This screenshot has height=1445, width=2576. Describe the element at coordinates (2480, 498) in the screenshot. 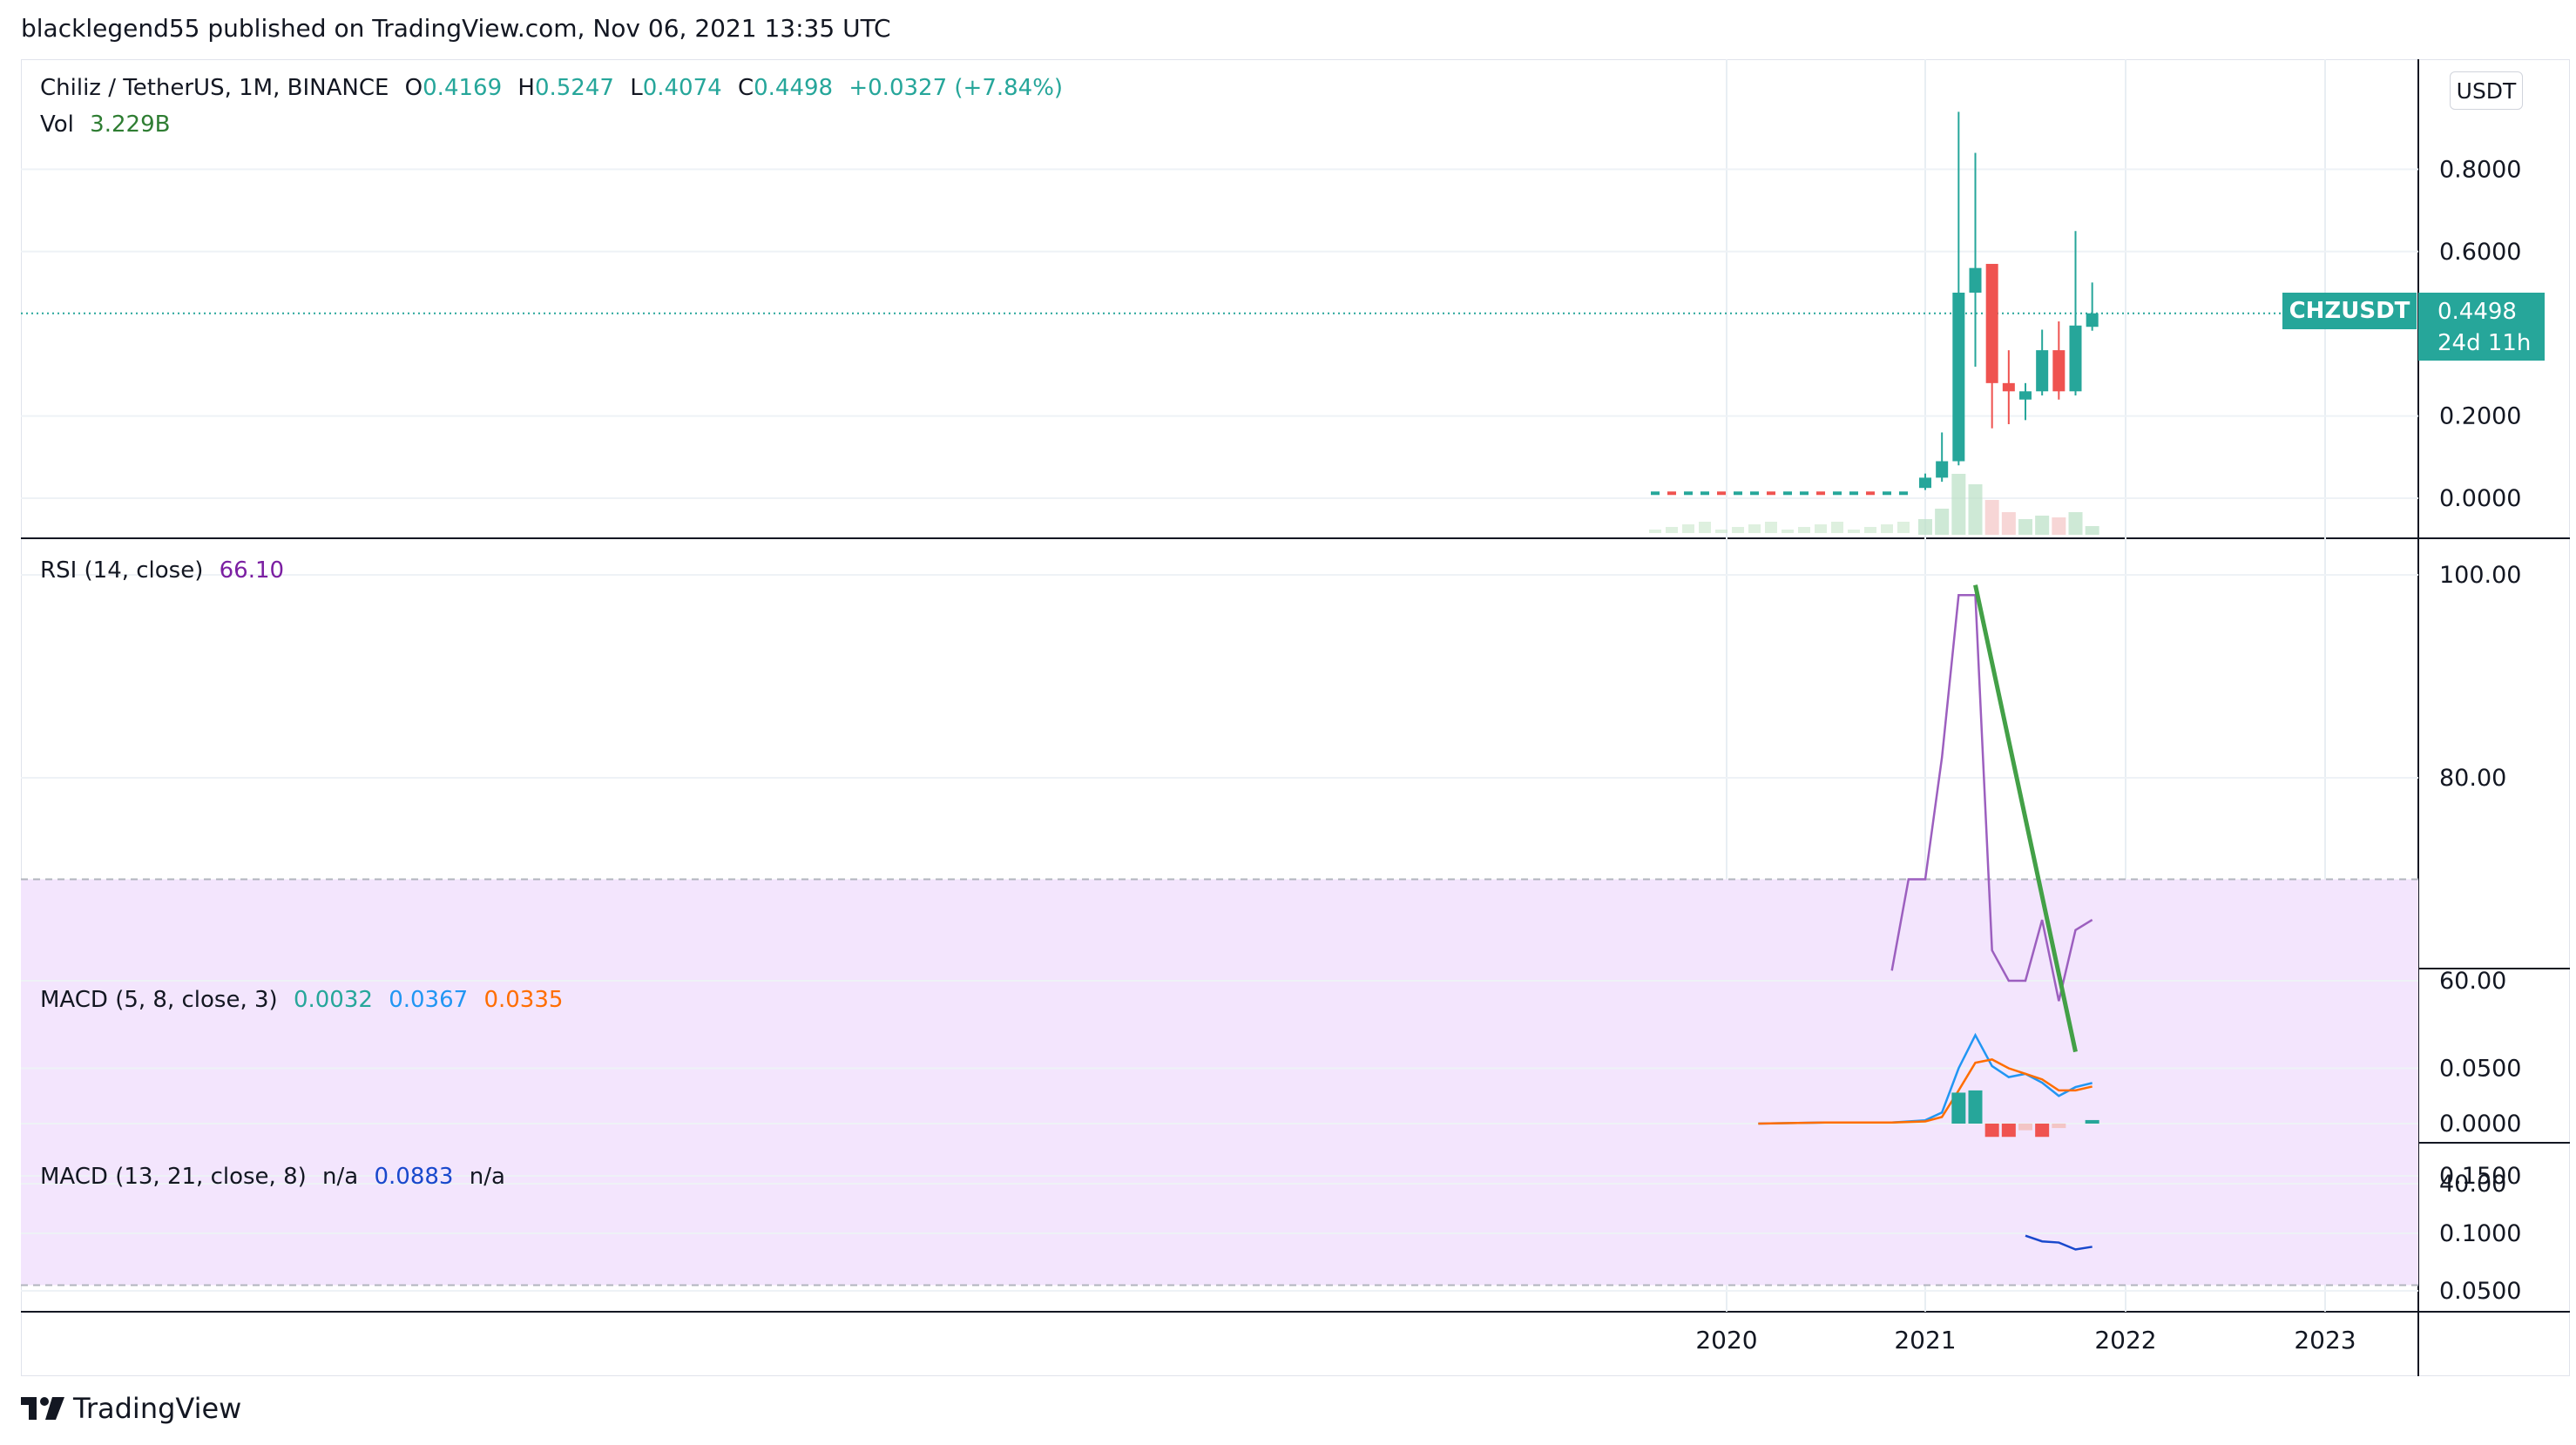

I see `price-axis-tick: 0.0000` at that location.